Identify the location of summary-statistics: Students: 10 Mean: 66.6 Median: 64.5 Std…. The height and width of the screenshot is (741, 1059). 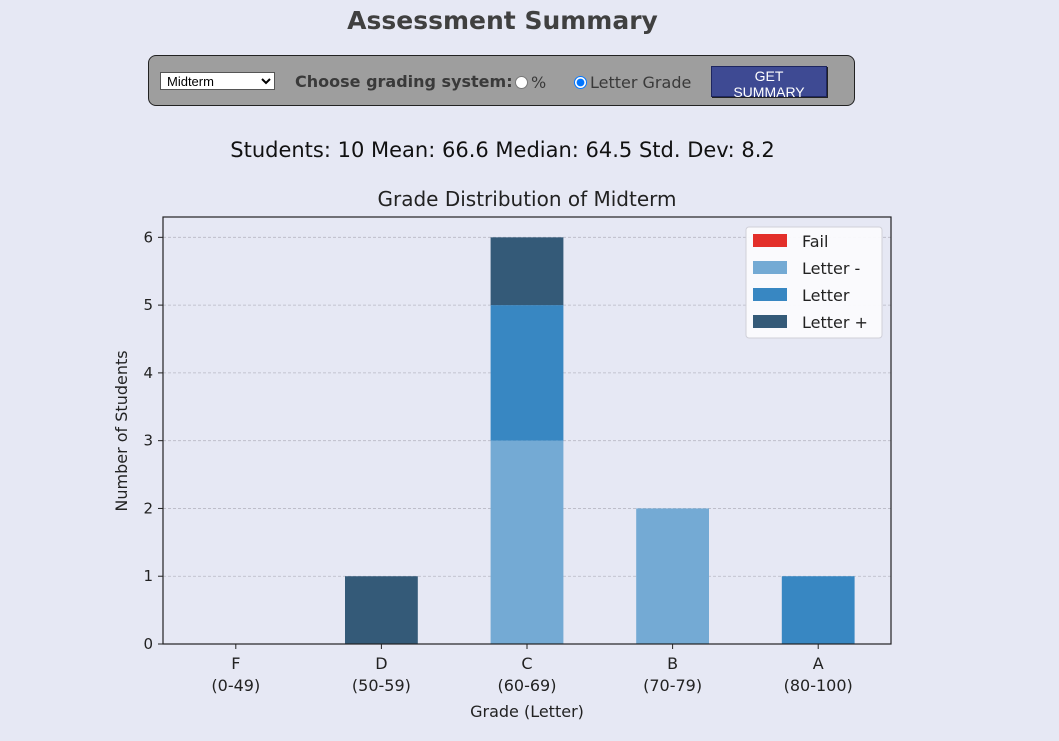
(502, 150).